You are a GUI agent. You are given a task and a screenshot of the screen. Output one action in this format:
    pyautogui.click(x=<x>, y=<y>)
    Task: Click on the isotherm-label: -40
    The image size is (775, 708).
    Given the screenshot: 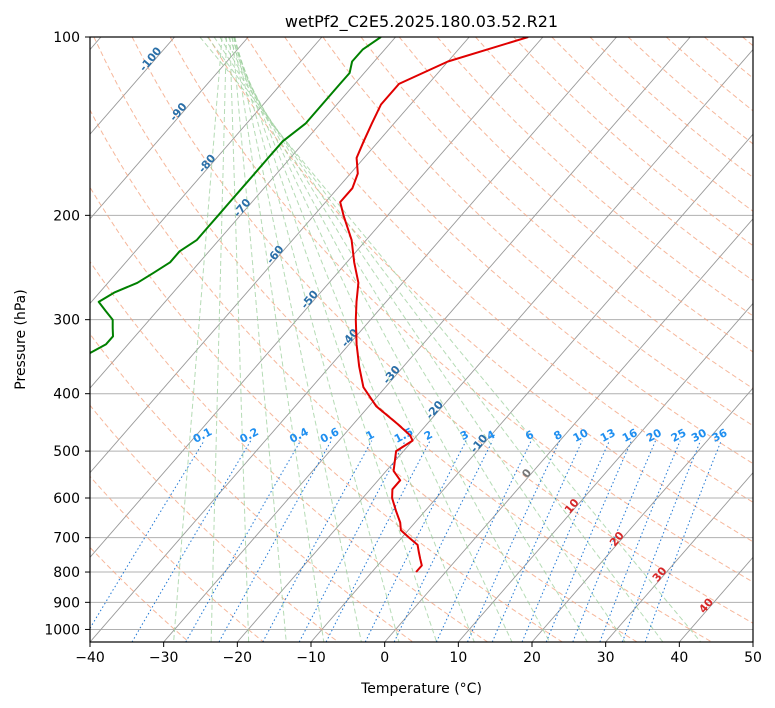 What is the action you would take?
    pyautogui.click(x=350, y=338)
    